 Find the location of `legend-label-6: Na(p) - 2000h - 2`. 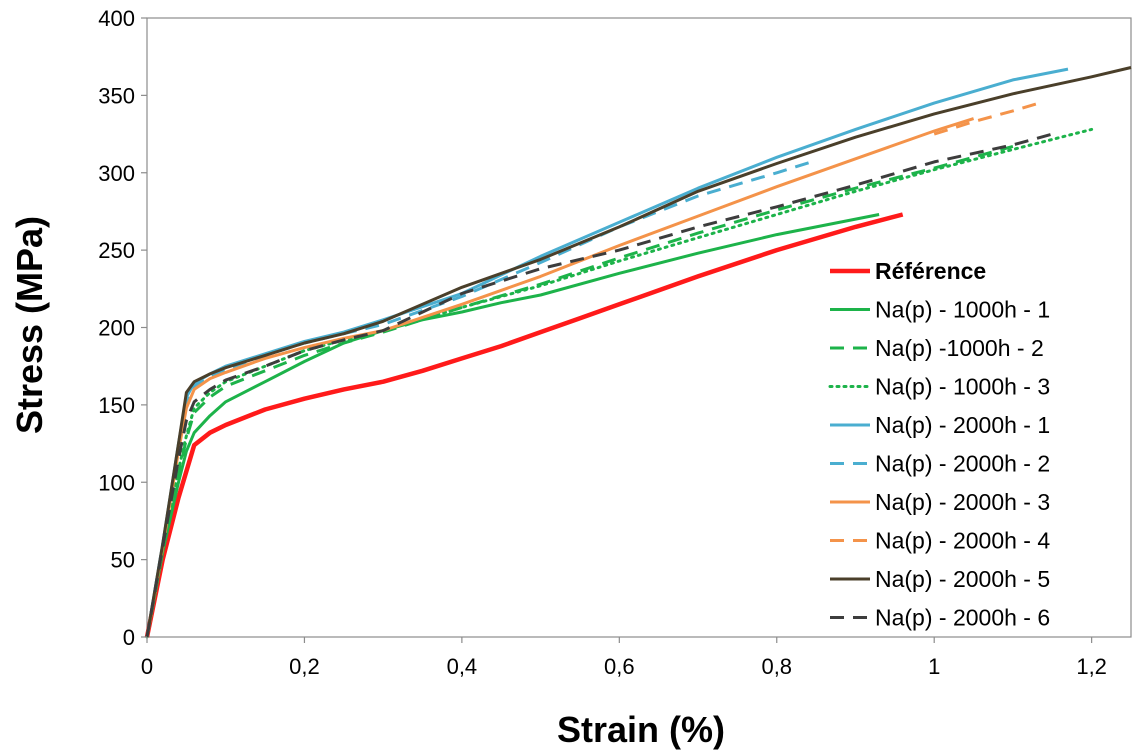

legend-label-6: Na(p) - 2000h - 2 is located at coordinates (962, 464).